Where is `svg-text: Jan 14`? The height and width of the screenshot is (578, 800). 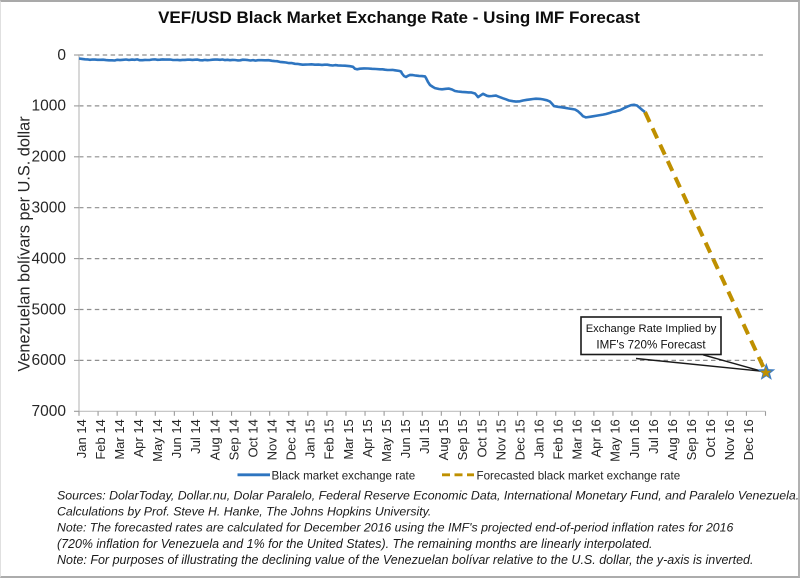
svg-text: Jan 14 is located at coordinates (81, 438).